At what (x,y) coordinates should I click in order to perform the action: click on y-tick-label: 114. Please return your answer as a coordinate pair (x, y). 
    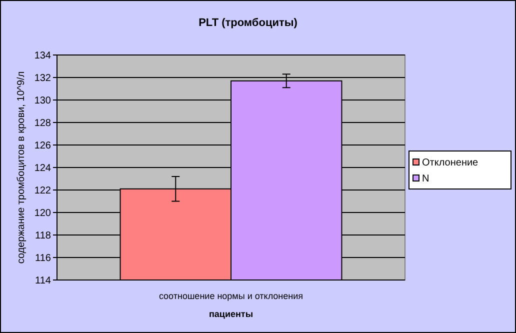
    Looking at the image, I should click on (43, 281).